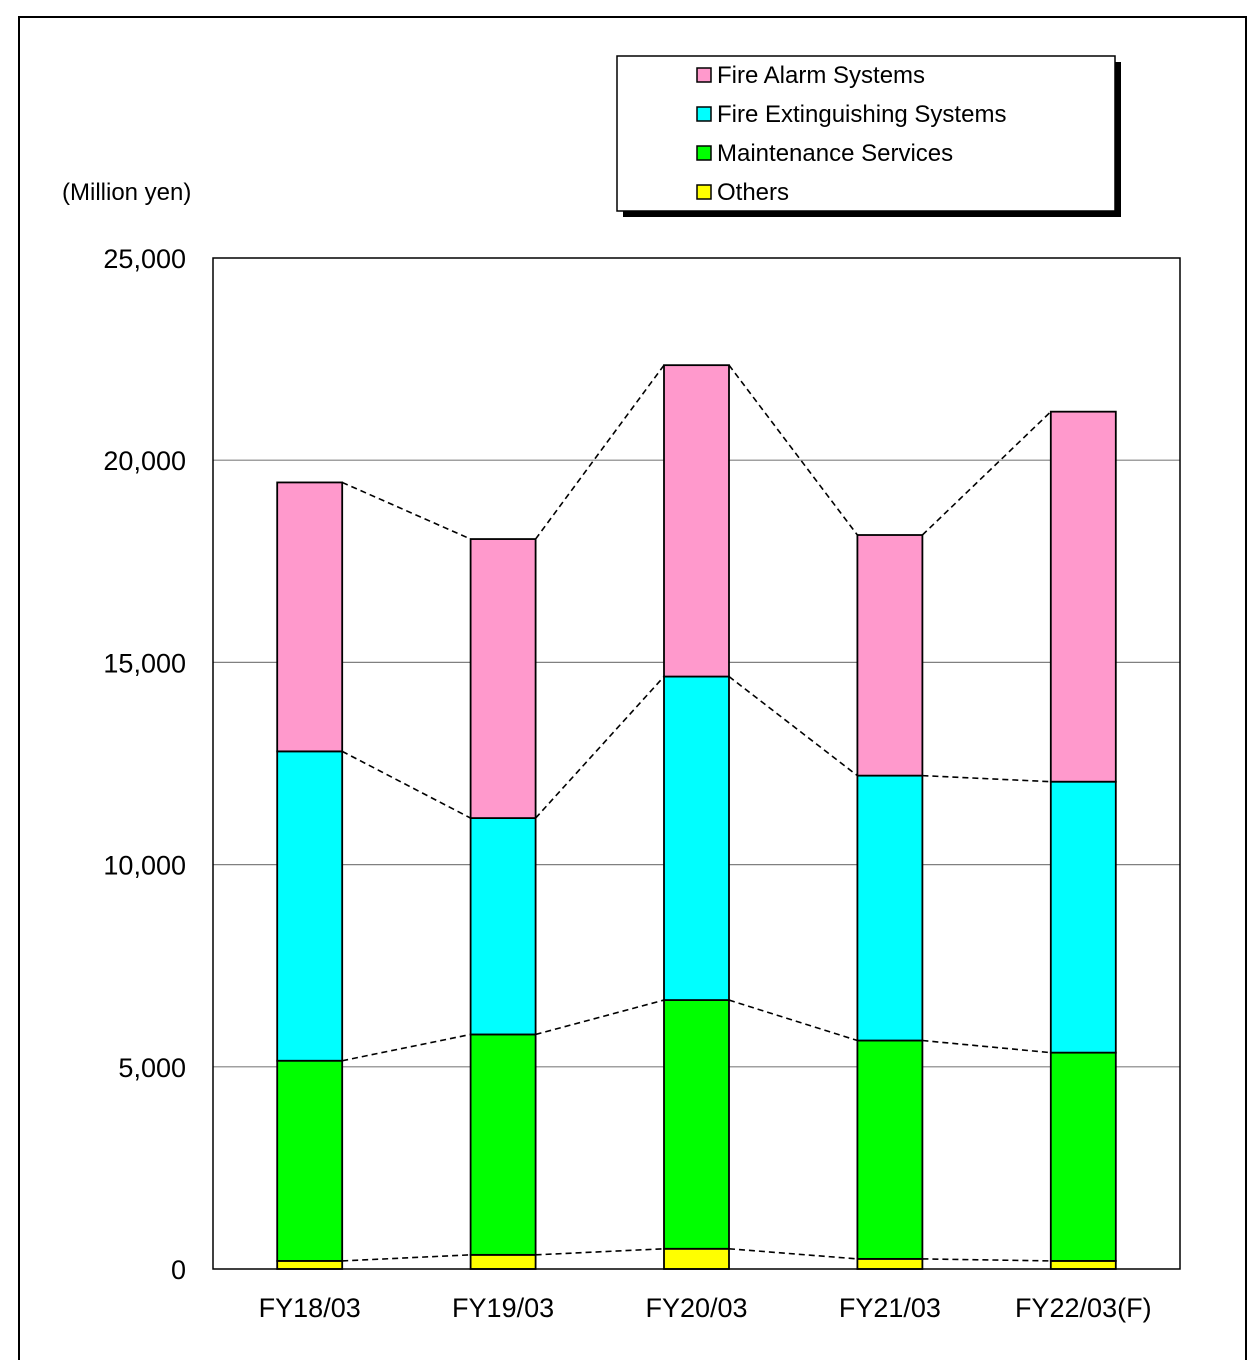  What do you see at coordinates (835, 153) in the screenshot?
I see `legend-label-maintenance-services: Maintenance Services` at bounding box center [835, 153].